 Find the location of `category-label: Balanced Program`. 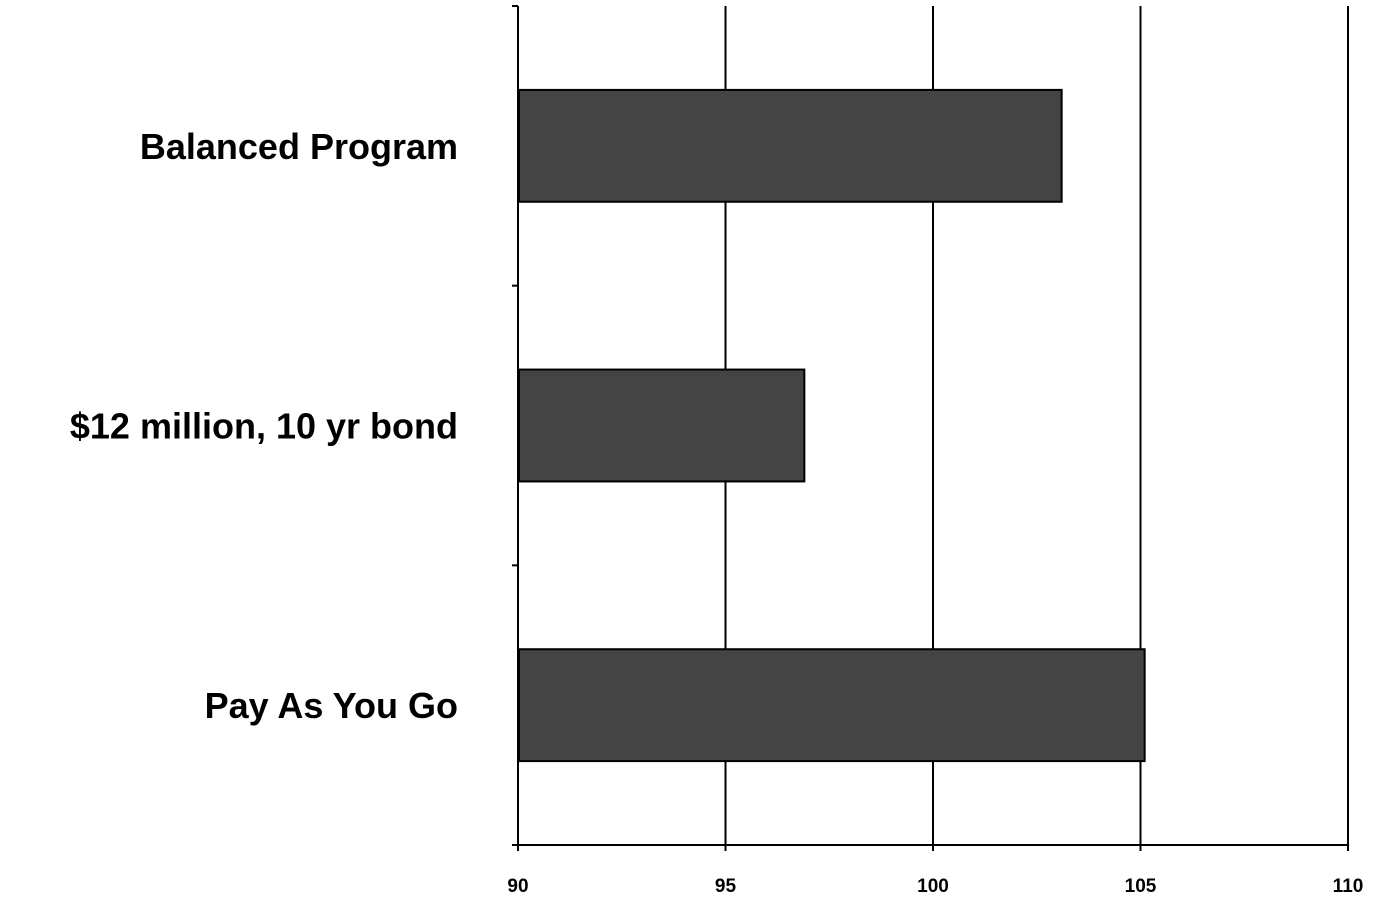

category-label: Balanced Program is located at coordinates (299, 146).